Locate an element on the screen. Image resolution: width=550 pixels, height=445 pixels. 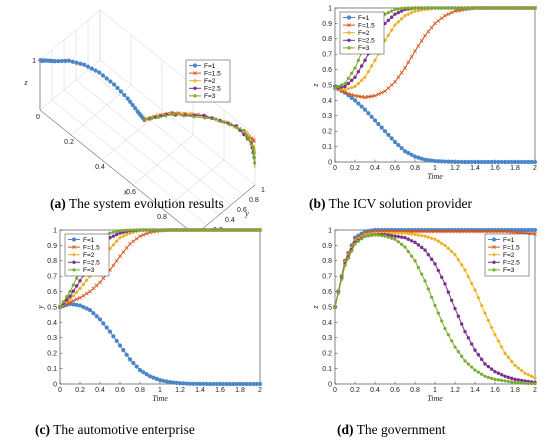
x-tick-label-d-7: 1.4 is located at coordinates (475, 390).